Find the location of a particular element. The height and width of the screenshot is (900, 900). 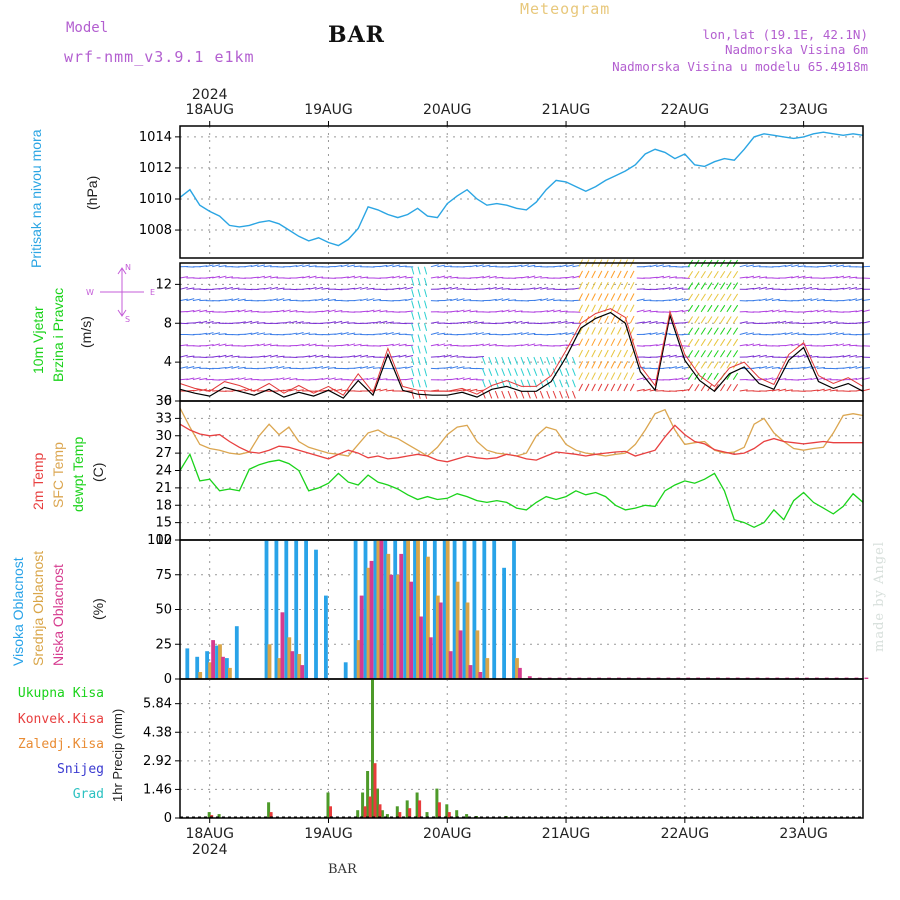

wind-compass-icon: N S W E is located at coordinates (120, 293).